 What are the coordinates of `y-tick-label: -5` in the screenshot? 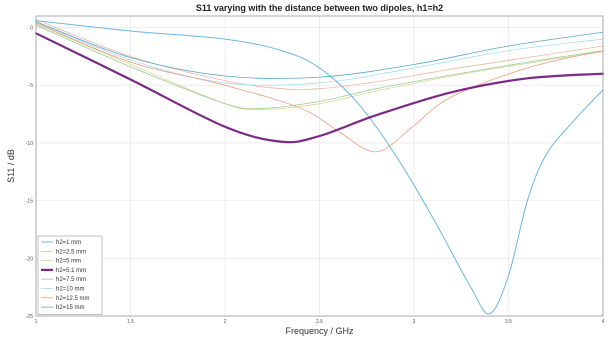 It's located at (31, 86).